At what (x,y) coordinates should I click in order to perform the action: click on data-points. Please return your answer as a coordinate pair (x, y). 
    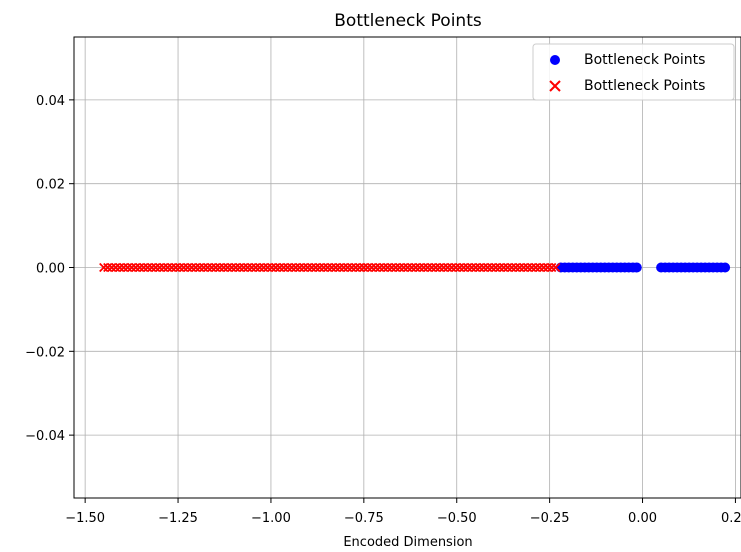
    Looking at the image, I should click on (415, 267).